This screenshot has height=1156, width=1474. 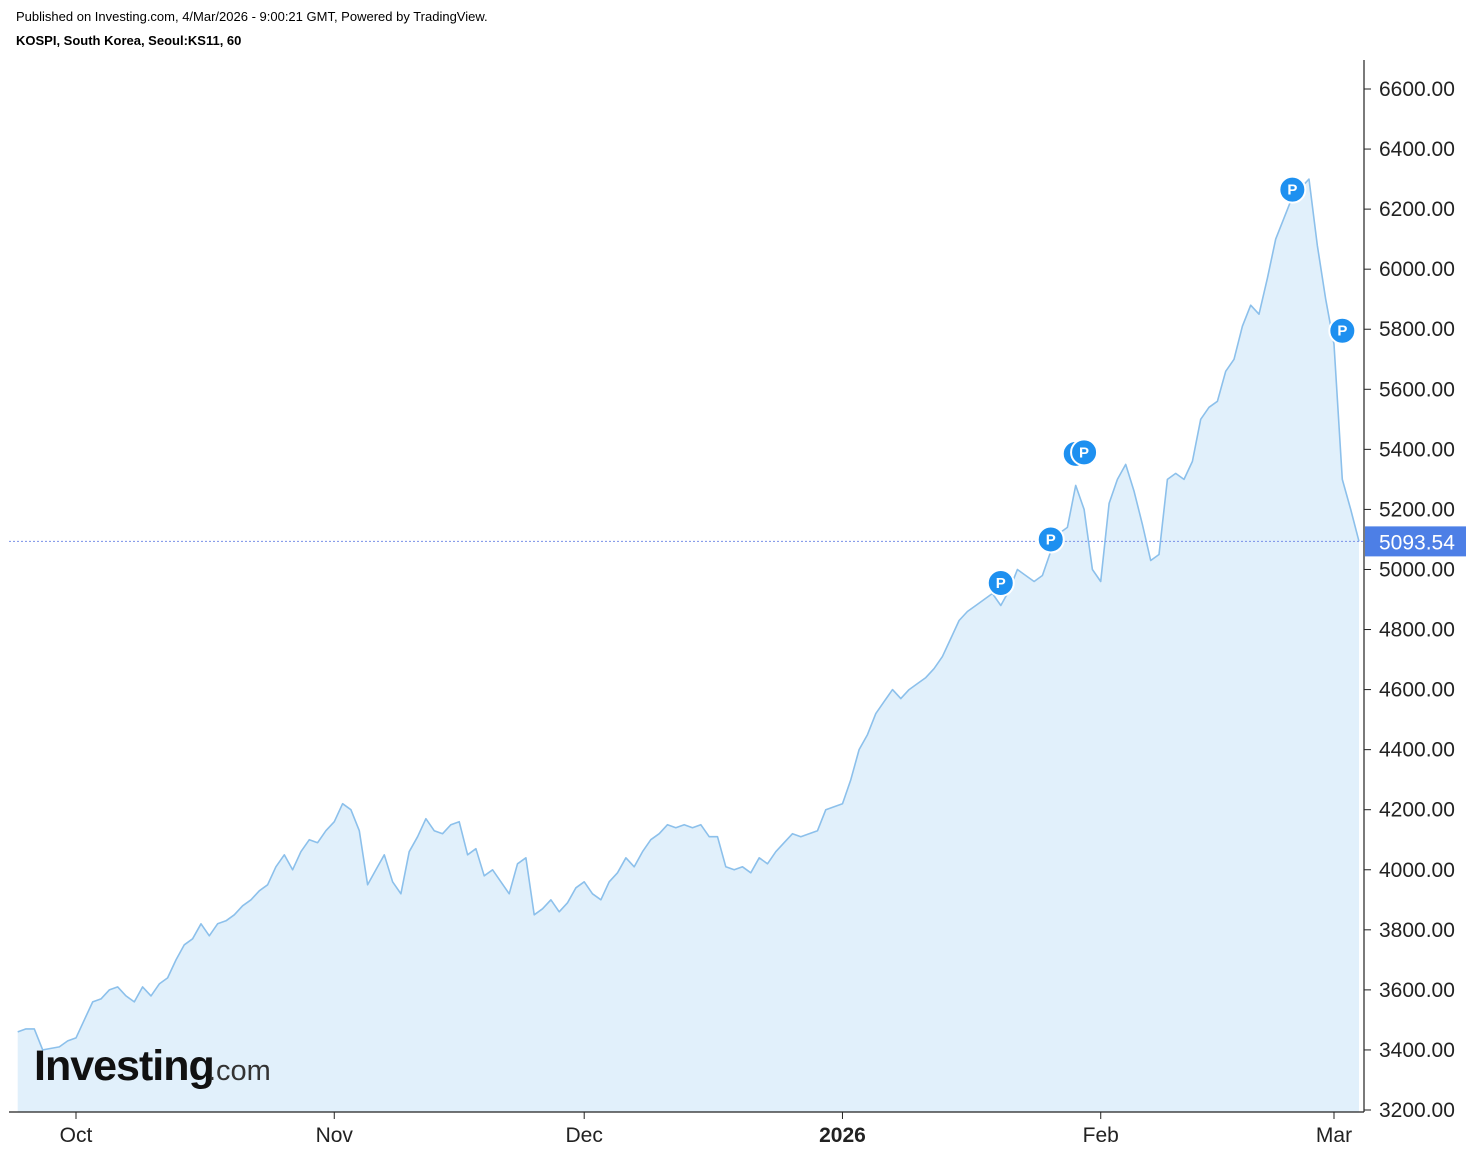 What do you see at coordinates (1417, 630) in the screenshot?
I see `y-tick-label: 4800.00` at bounding box center [1417, 630].